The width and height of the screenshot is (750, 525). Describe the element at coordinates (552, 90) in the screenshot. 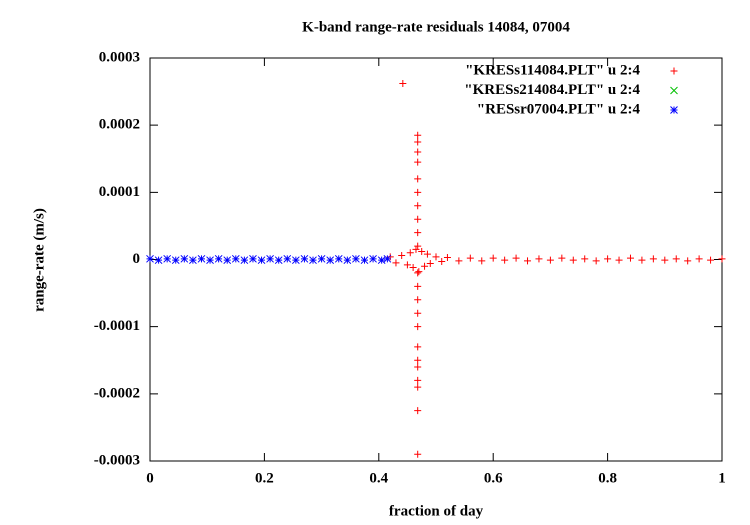

I see `legend-label: "KRESs214084.PLT" u 2:4` at that location.